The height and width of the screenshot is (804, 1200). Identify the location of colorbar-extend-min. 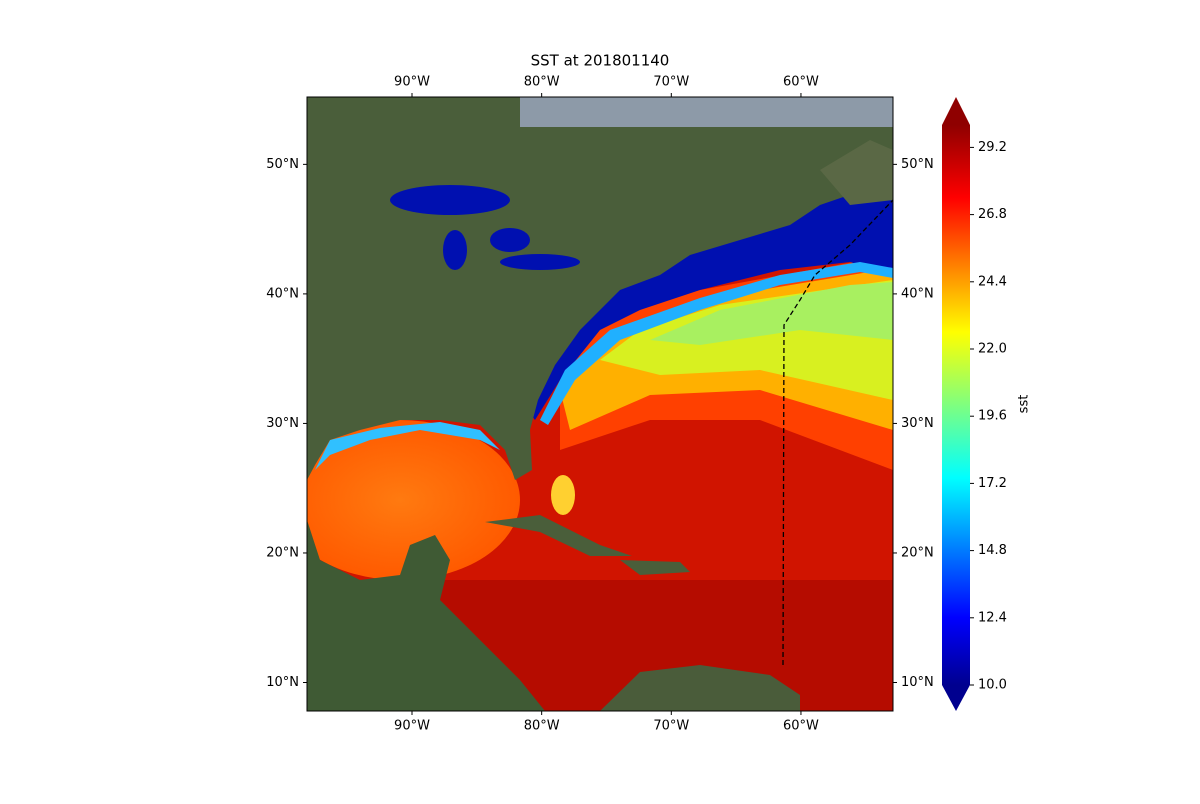
(956, 698).